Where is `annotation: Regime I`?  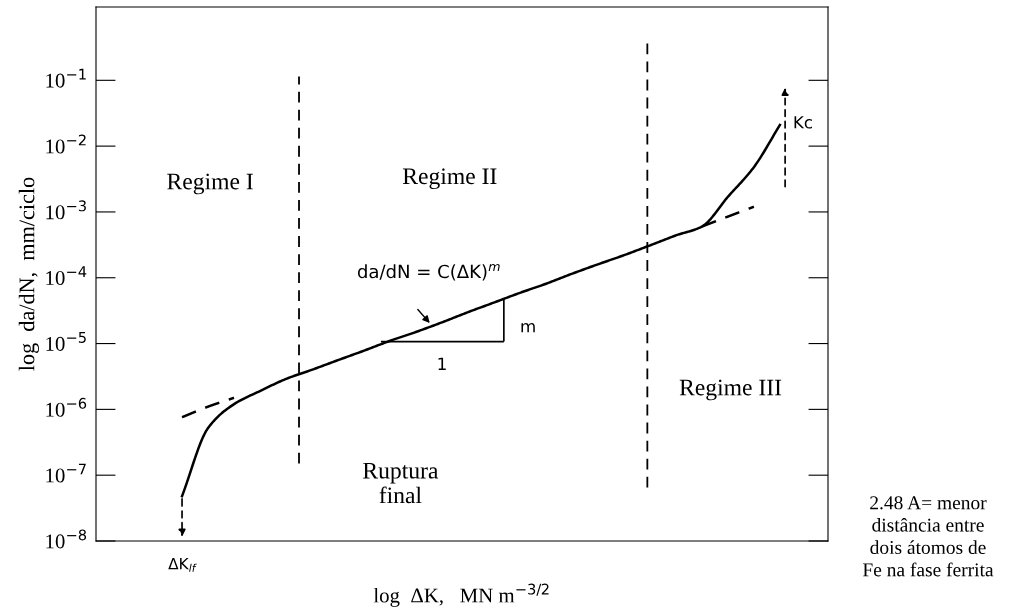 annotation: Regime I is located at coordinates (210, 184).